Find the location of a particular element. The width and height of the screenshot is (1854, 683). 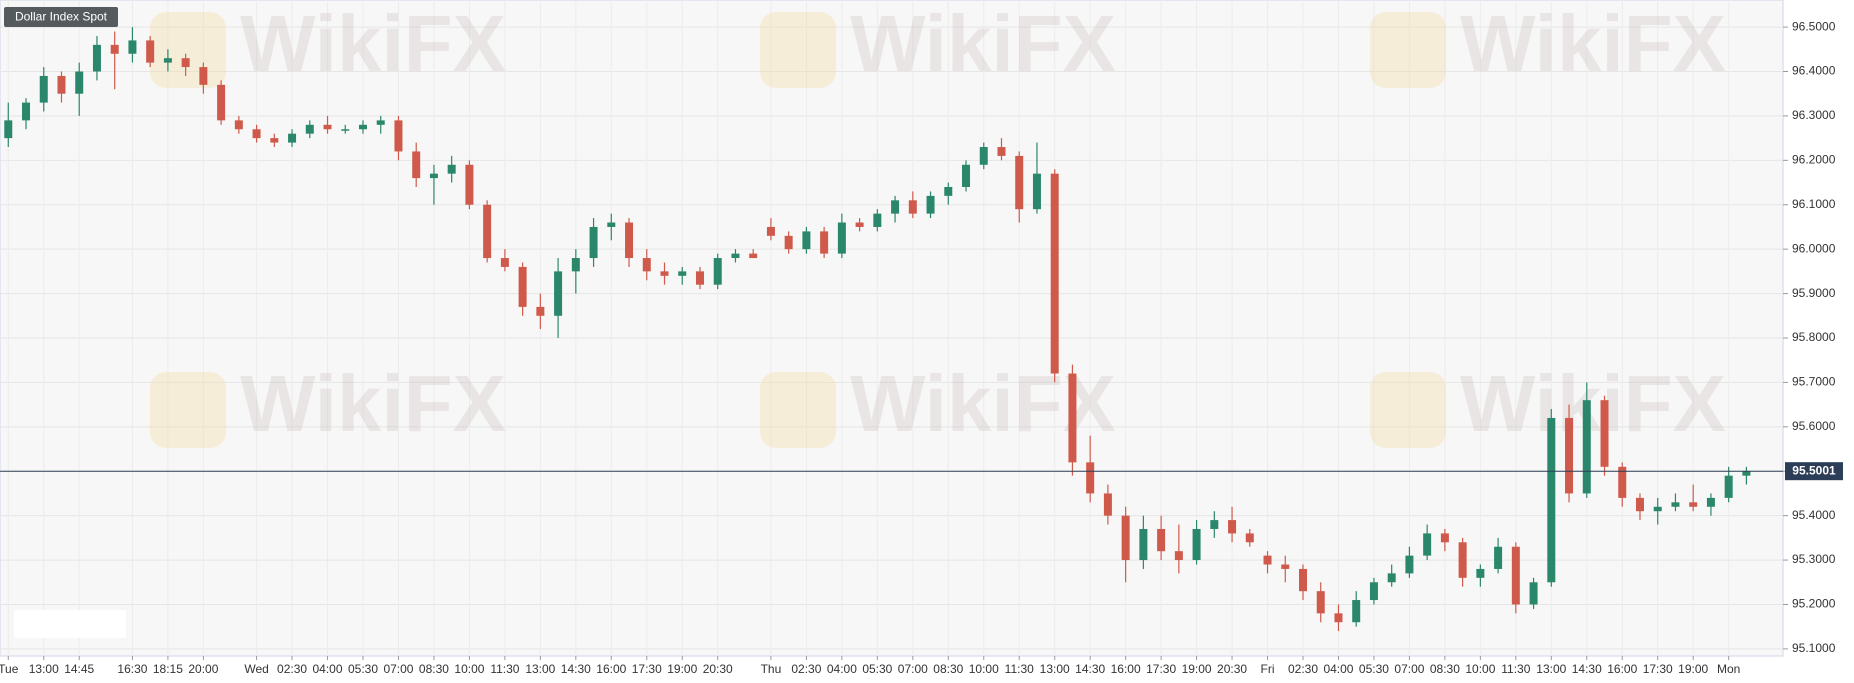

y-tick-label: 96.4000 is located at coordinates (1814, 71).